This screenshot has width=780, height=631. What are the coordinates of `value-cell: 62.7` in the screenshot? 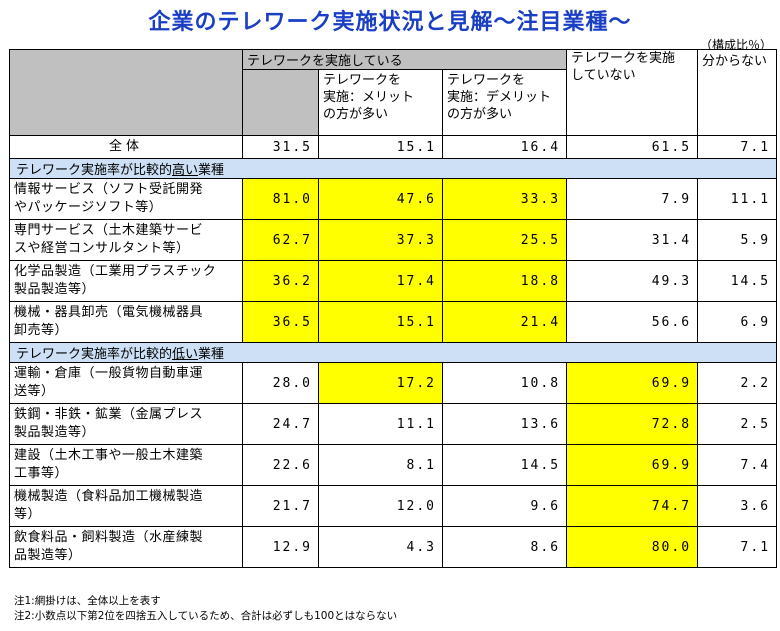 It's located at (280, 240).